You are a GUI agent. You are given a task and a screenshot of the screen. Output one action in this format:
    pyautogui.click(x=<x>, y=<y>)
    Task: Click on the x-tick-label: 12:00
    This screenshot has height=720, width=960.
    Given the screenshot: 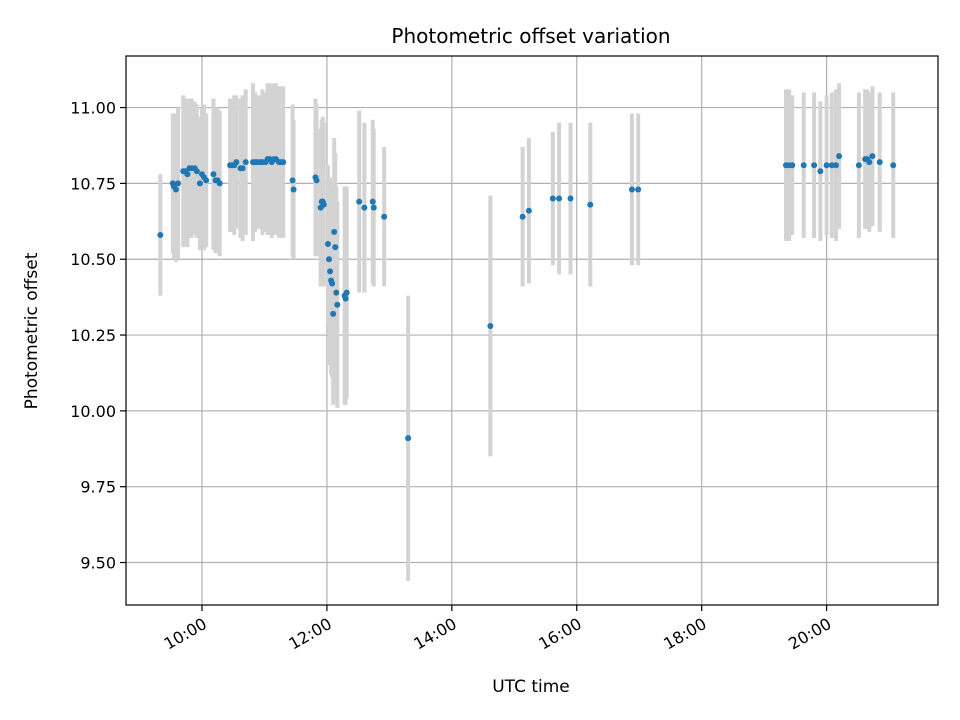 What is the action you would take?
    pyautogui.click(x=309, y=634)
    